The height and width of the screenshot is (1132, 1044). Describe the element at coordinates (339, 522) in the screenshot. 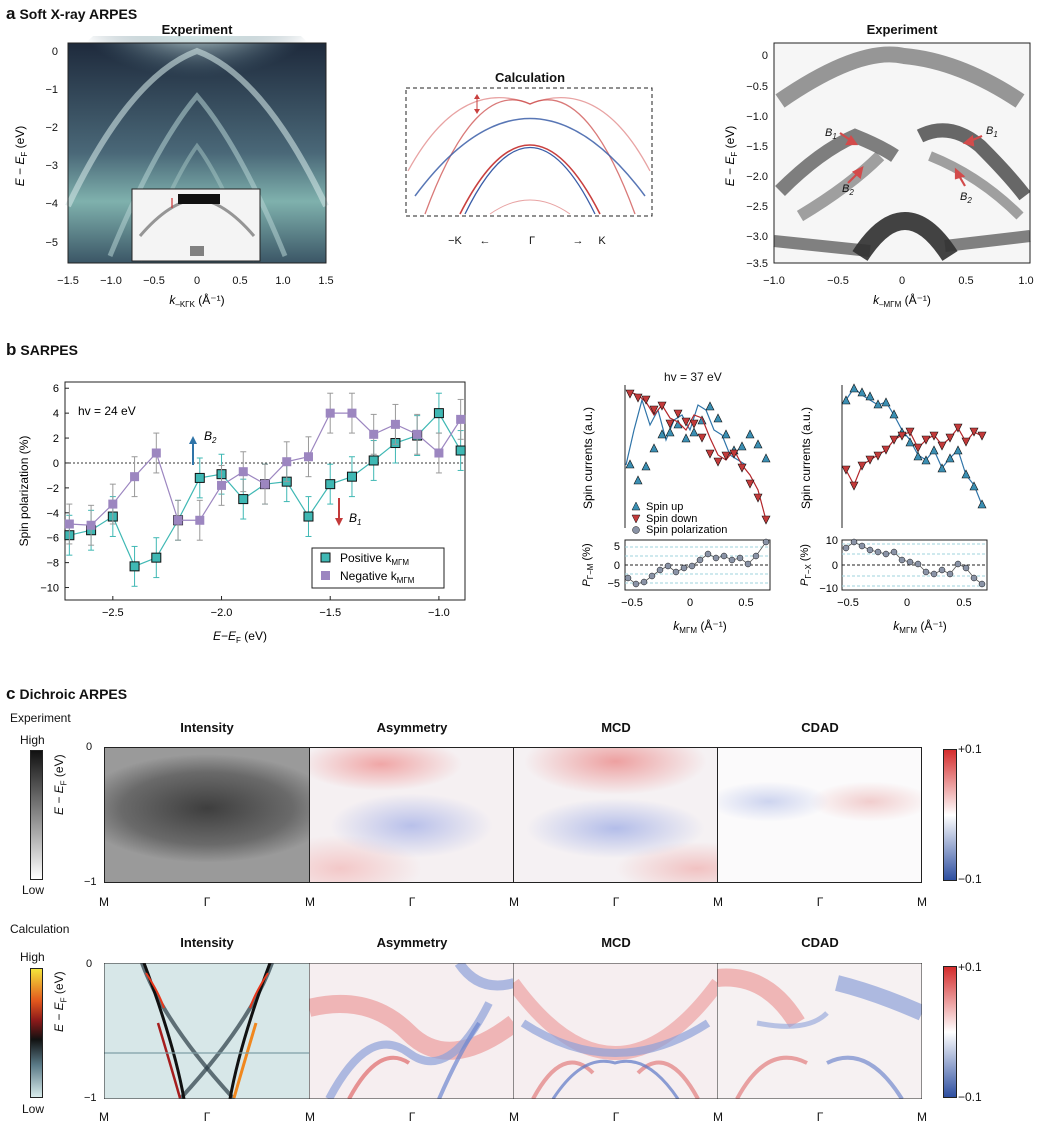

I see `b1-arrowhead` at that location.